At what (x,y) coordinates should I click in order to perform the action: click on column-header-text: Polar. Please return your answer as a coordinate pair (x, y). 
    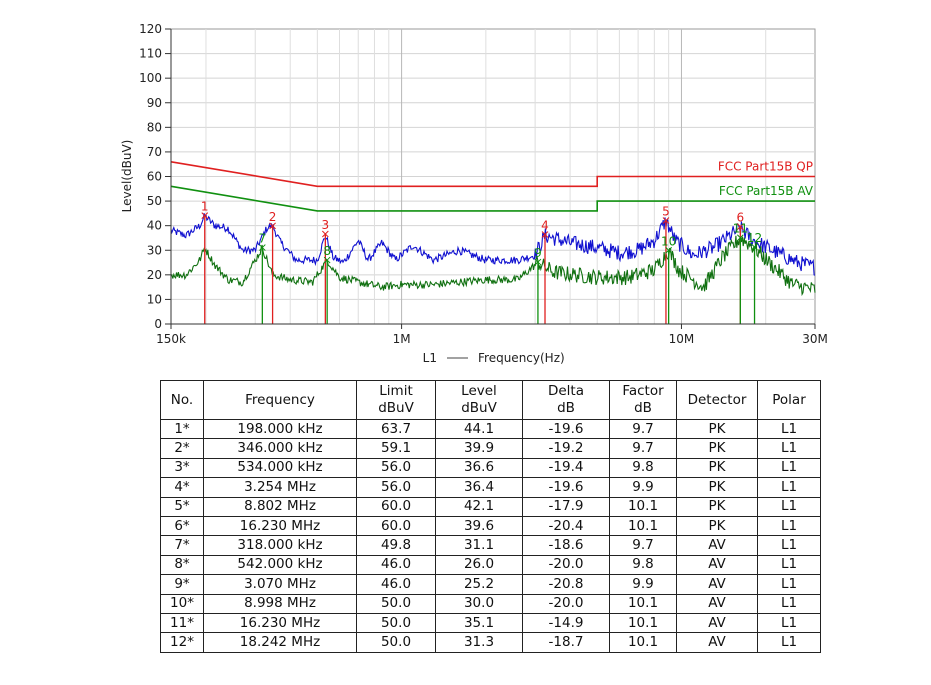
    Looking at the image, I should click on (789, 399).